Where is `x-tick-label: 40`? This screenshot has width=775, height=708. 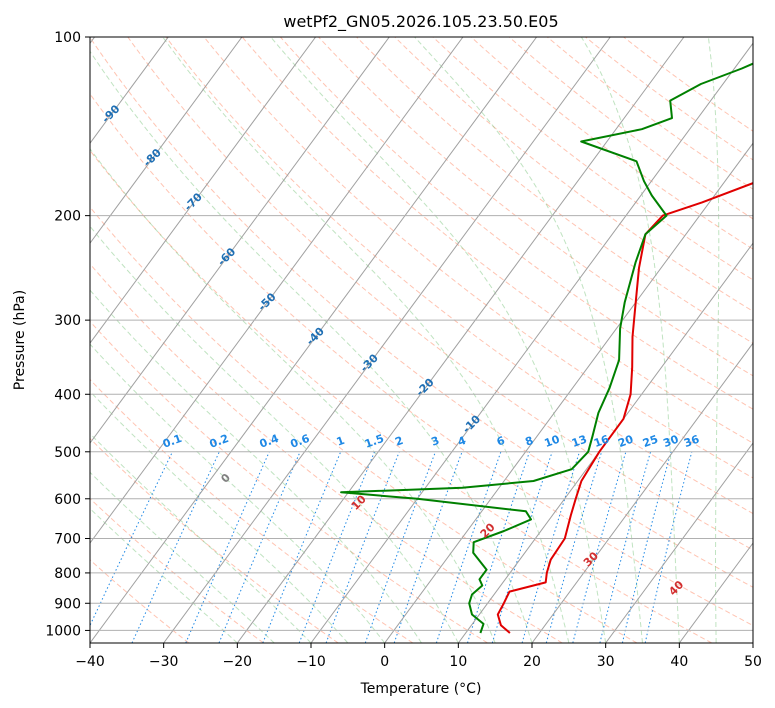 x-tick-label: 40 is located at coordinates (679, 662).